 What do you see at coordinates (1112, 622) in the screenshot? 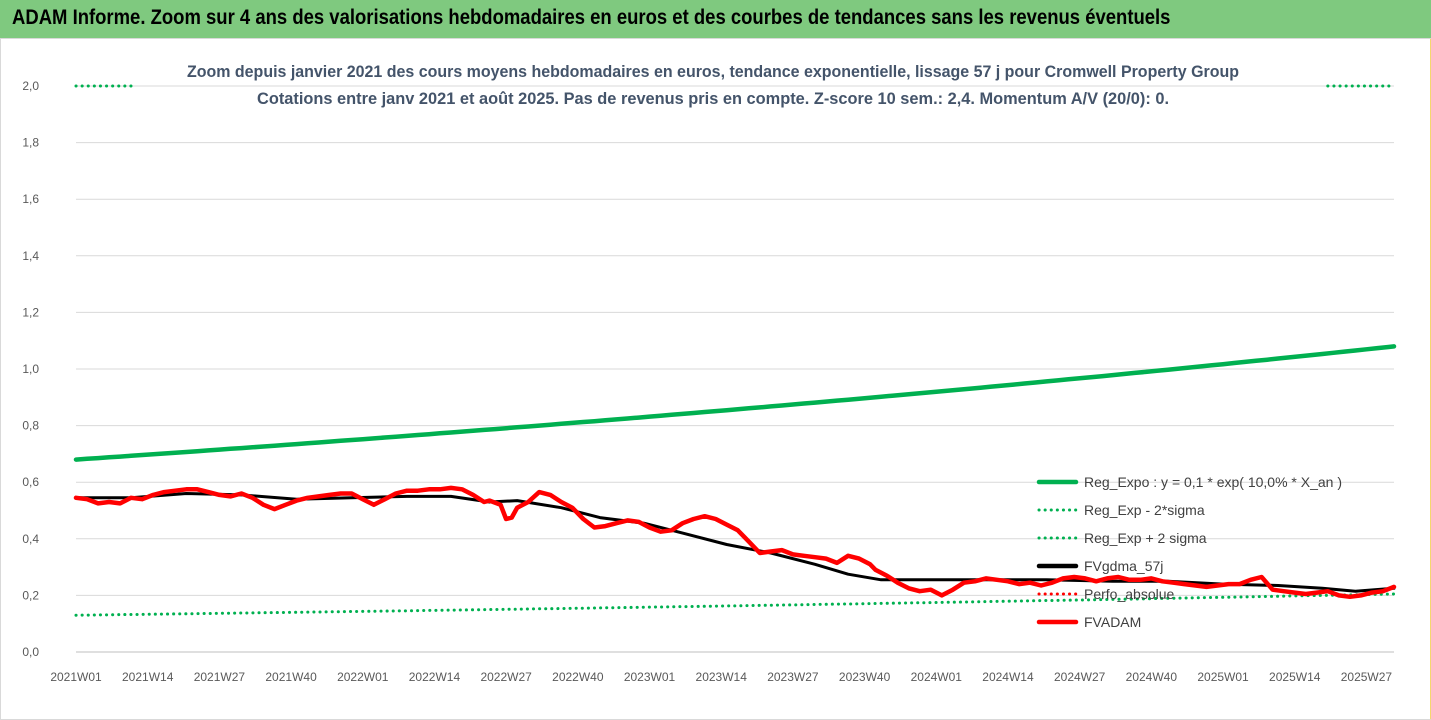
I see `legend-label: FVADAM` at bounding box center [1112, 622].